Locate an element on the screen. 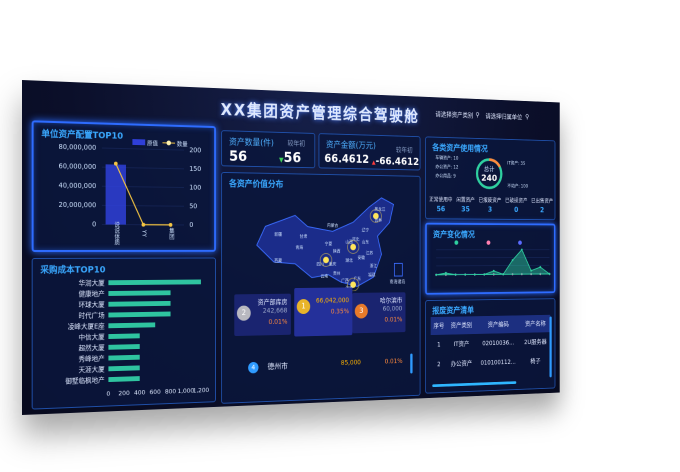 This screenshot has width=680, height=472. province-label: 江苏 is located at coordinates (370, 253).